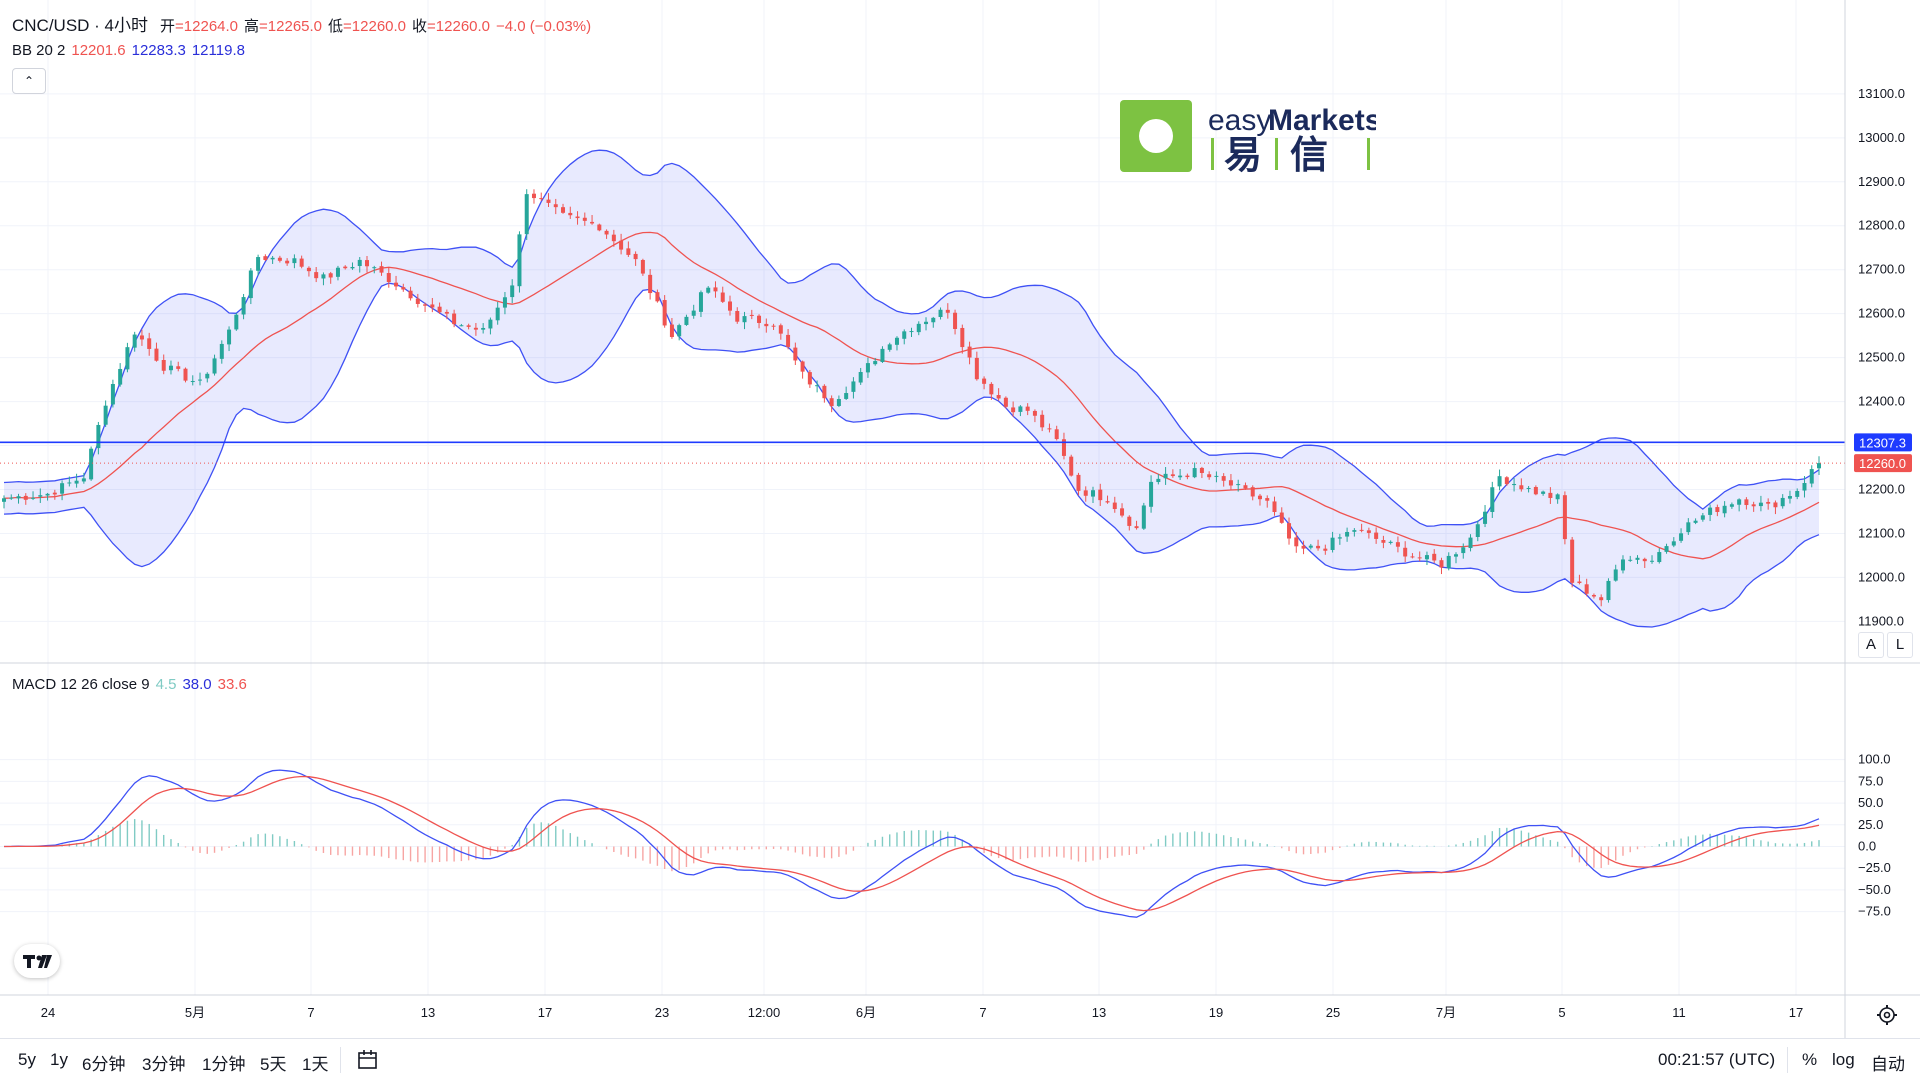  Describe the element at coordinates (80, 25) in the screenshot. I see `symbol-title: CNC/USD · 4小时` at that location.